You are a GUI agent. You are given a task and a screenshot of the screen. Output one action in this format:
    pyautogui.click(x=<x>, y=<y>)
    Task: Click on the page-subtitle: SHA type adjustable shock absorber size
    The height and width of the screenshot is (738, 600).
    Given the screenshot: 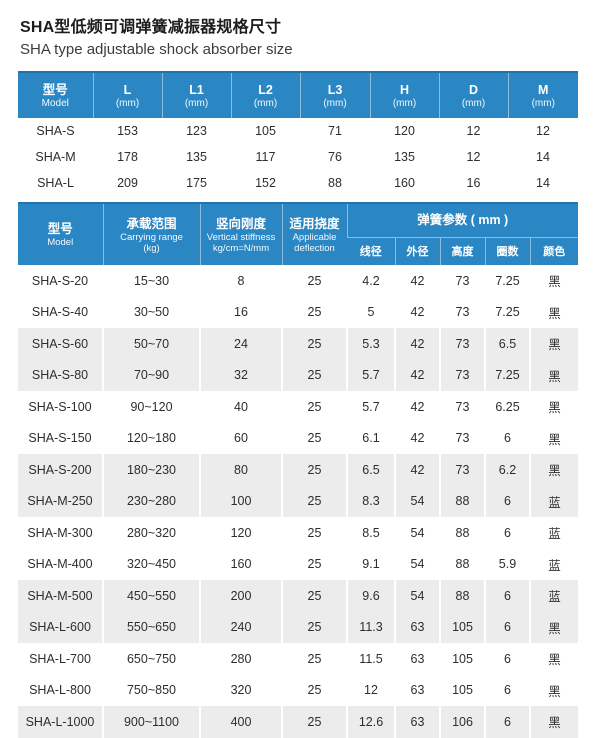 What is the action you would take?
    pyautogui.click(x=156, y=49)
    